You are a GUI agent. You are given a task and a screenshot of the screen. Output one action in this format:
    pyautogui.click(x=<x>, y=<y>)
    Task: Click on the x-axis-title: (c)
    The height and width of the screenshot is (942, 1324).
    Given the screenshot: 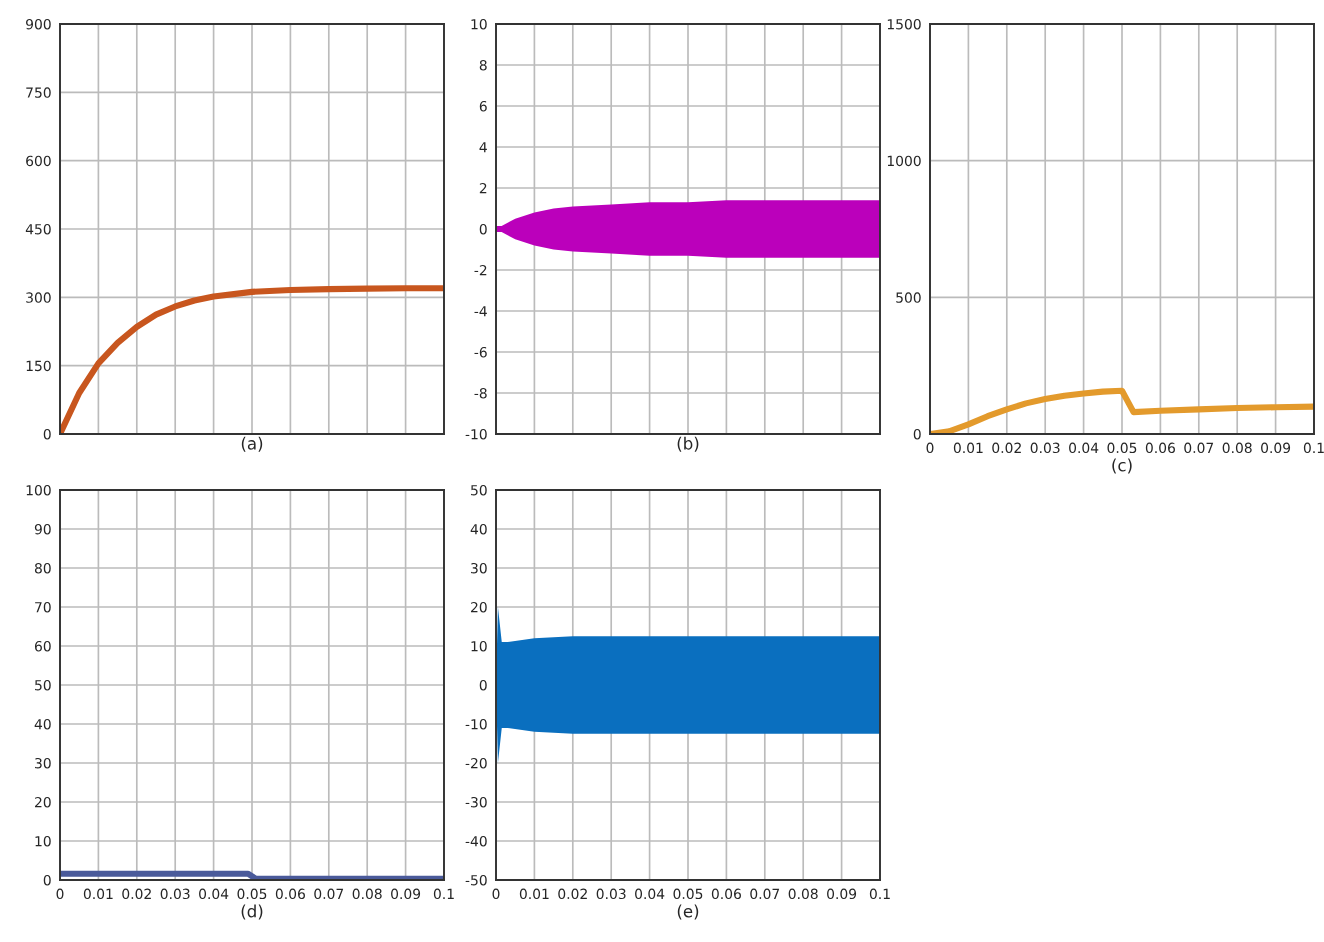 What is the action you would take?
    pyautogui.click(x=1122, y=466)
    